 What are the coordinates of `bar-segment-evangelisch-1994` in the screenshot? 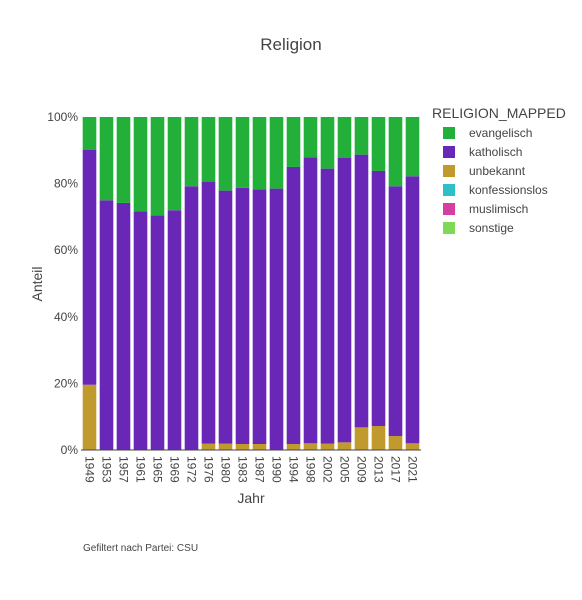 It's located at (293, 142).